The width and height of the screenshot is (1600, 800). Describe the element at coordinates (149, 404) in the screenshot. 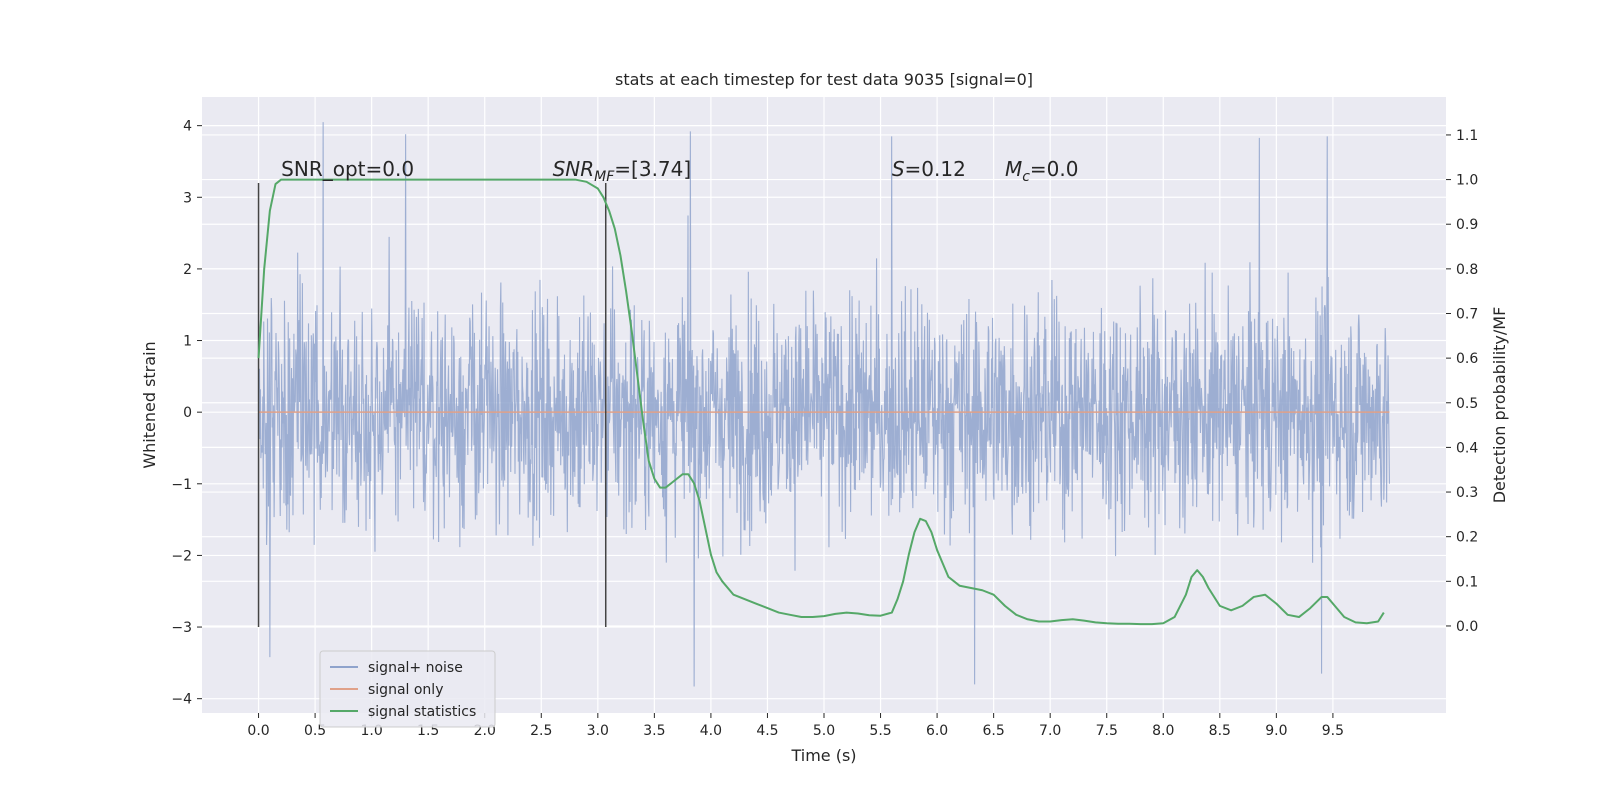

I see `y-axis-left-label: Whitened strain` at that location.